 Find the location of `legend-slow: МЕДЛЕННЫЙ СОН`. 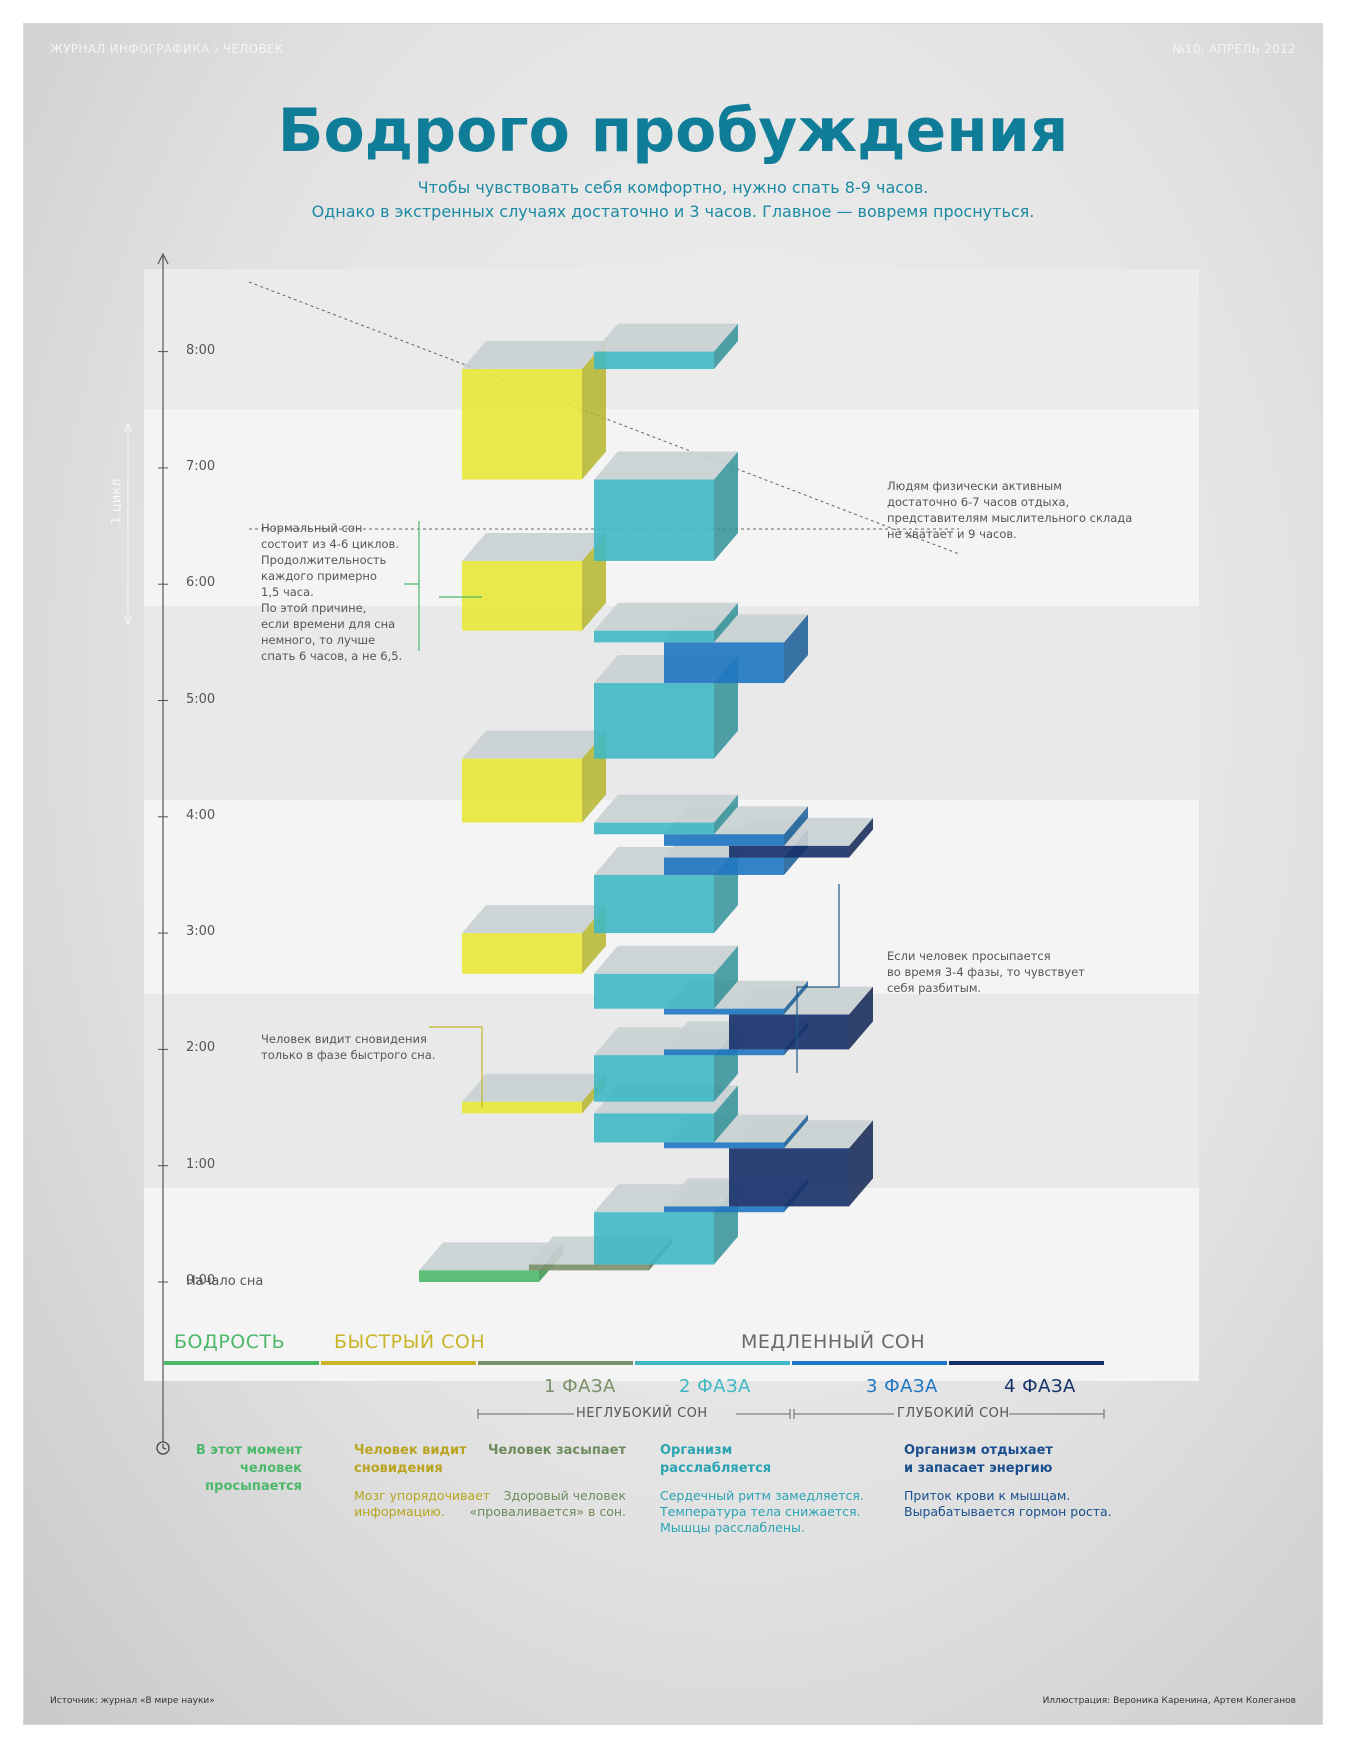

legend-slow: МЕДЛЕННЫЙ СОН is located at coordinates (833, 1342).